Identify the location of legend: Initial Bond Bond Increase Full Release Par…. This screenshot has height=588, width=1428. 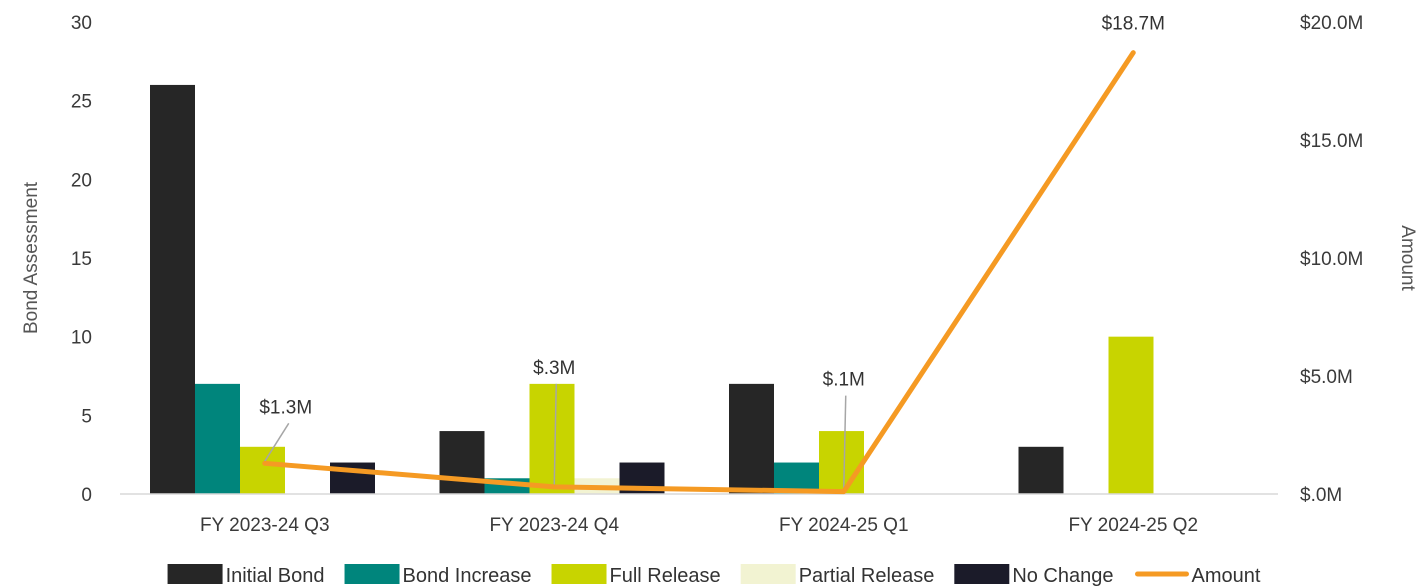
(714, 575).